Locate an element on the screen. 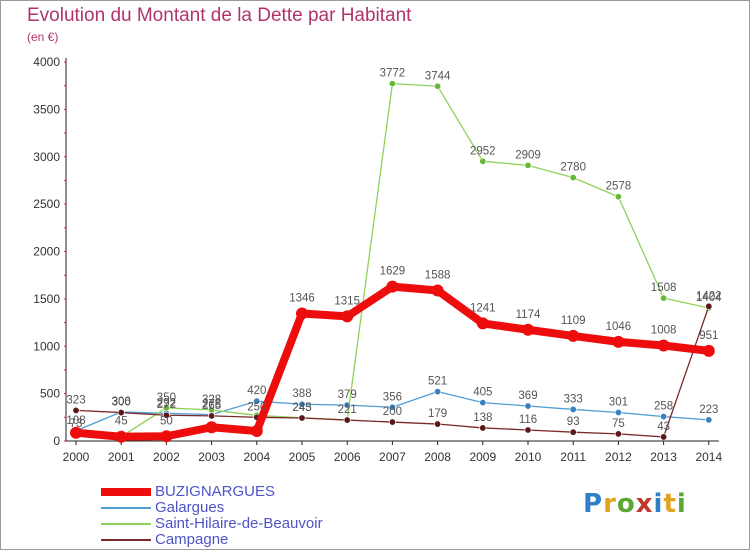 This screenshot has width=750, height=550. data-label: 379 is located at coordinates (347, 395).